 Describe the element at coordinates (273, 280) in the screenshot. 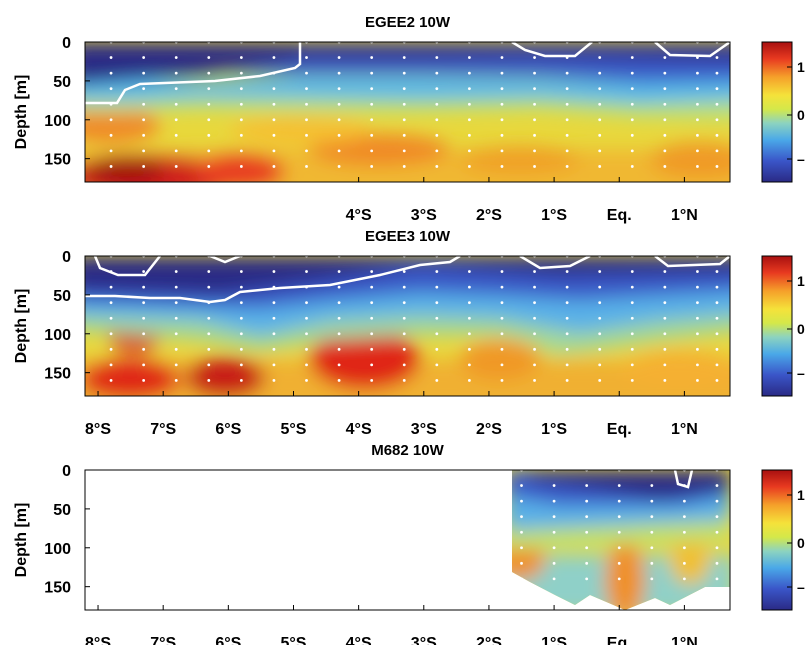

I see `panel-2-contour` at that location.